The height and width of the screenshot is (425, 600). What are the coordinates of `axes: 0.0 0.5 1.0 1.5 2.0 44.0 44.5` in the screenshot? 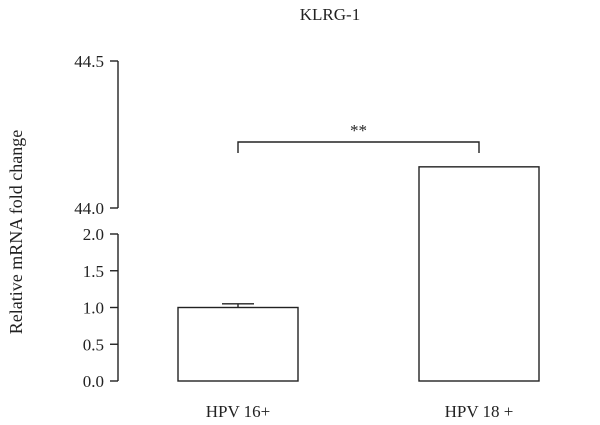 It's located at (96, 221).